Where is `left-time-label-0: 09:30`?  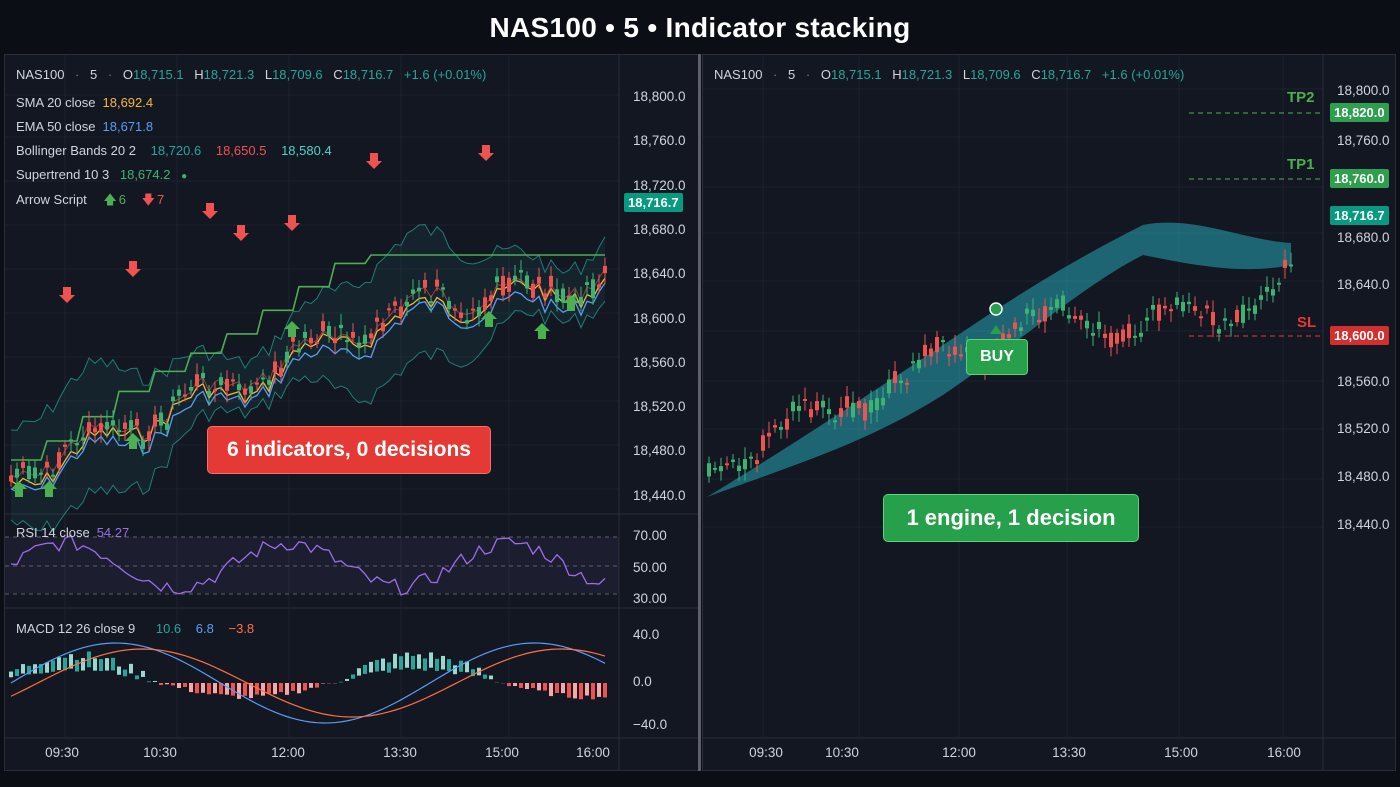
left-time-label-0: 09:30 is located at coordinates (62, 752).